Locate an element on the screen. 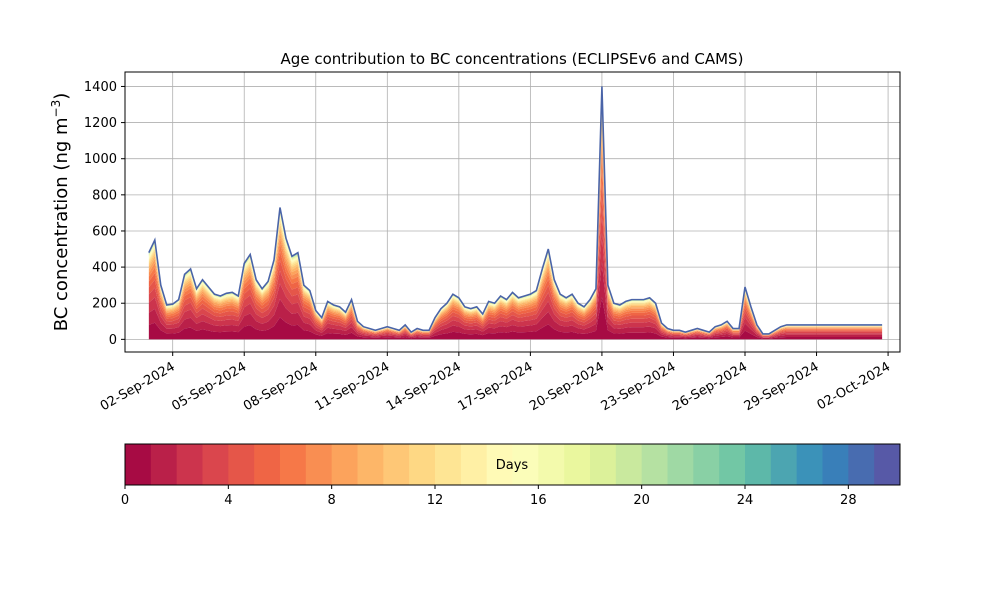  colorbar-frame is located at coordinates (512, 464).